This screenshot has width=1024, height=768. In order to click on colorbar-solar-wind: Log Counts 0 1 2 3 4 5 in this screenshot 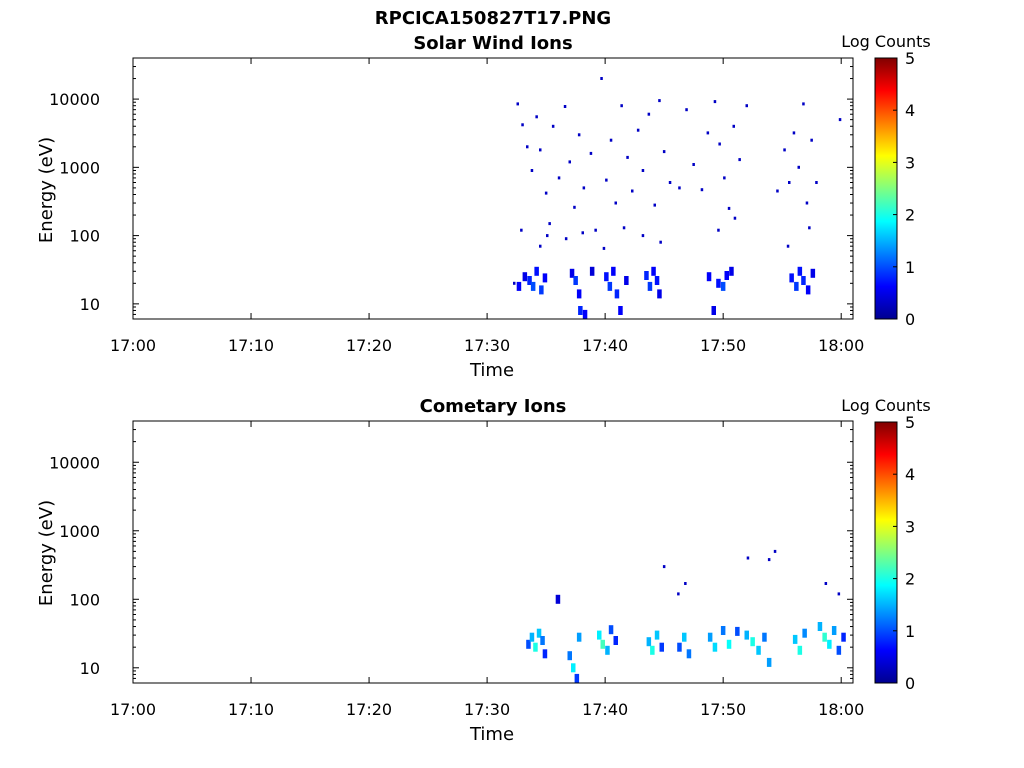, I will do `click(886, 180)`.